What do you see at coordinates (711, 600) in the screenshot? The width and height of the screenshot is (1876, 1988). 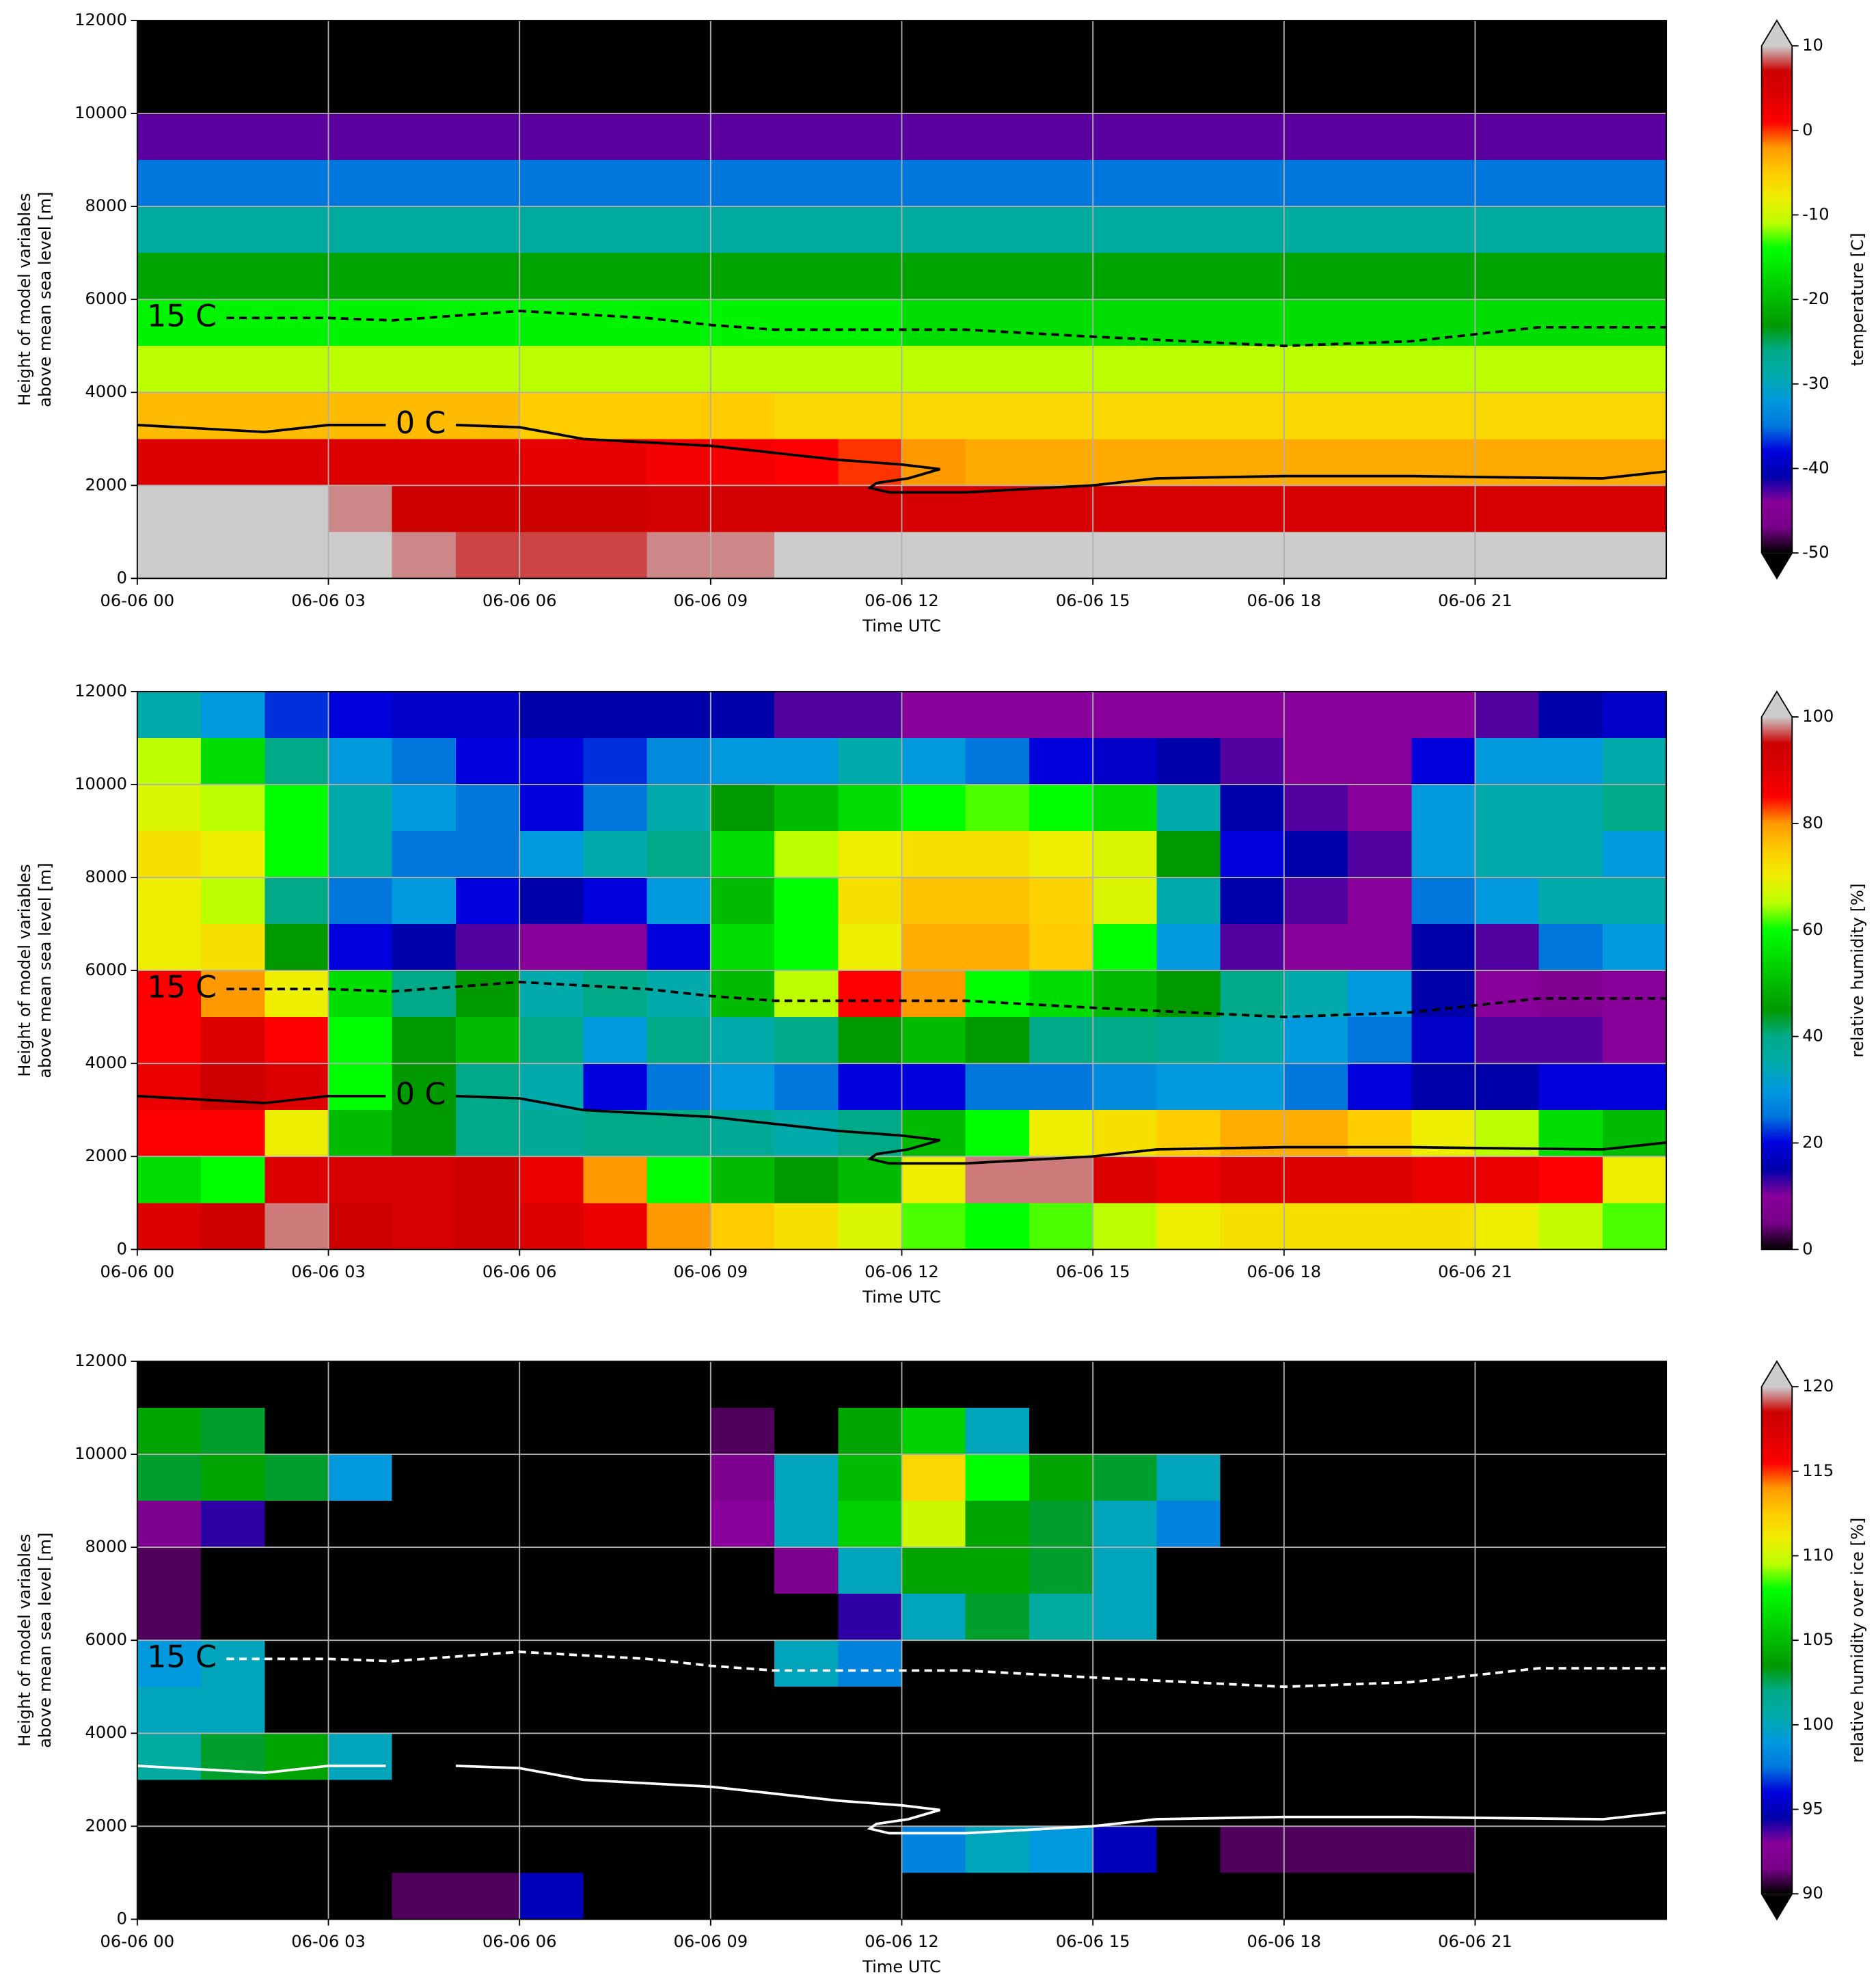 I see `x-tick-label: 06-06 09` at bounding box center [711, 600].